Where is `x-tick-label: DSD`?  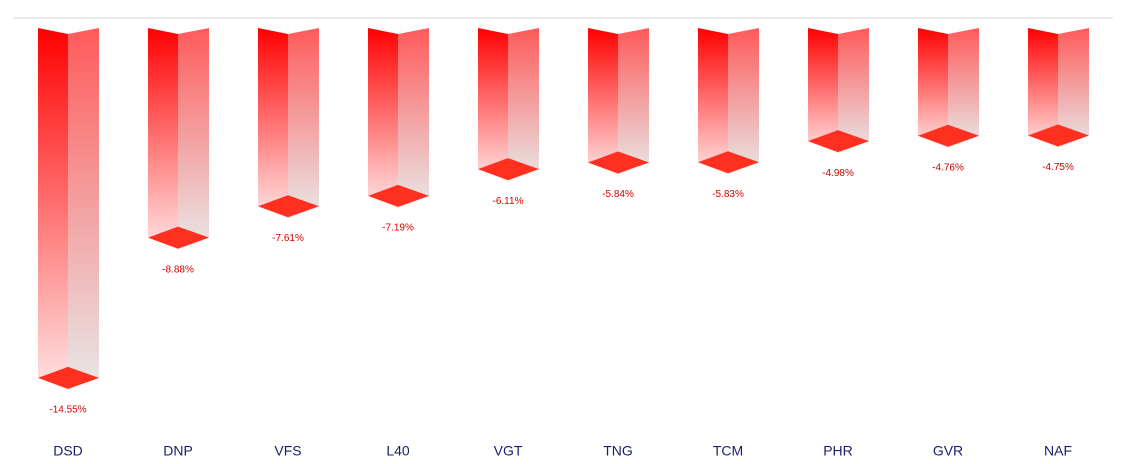 x-tick-label: DSD is located at coordinates (68, 451).